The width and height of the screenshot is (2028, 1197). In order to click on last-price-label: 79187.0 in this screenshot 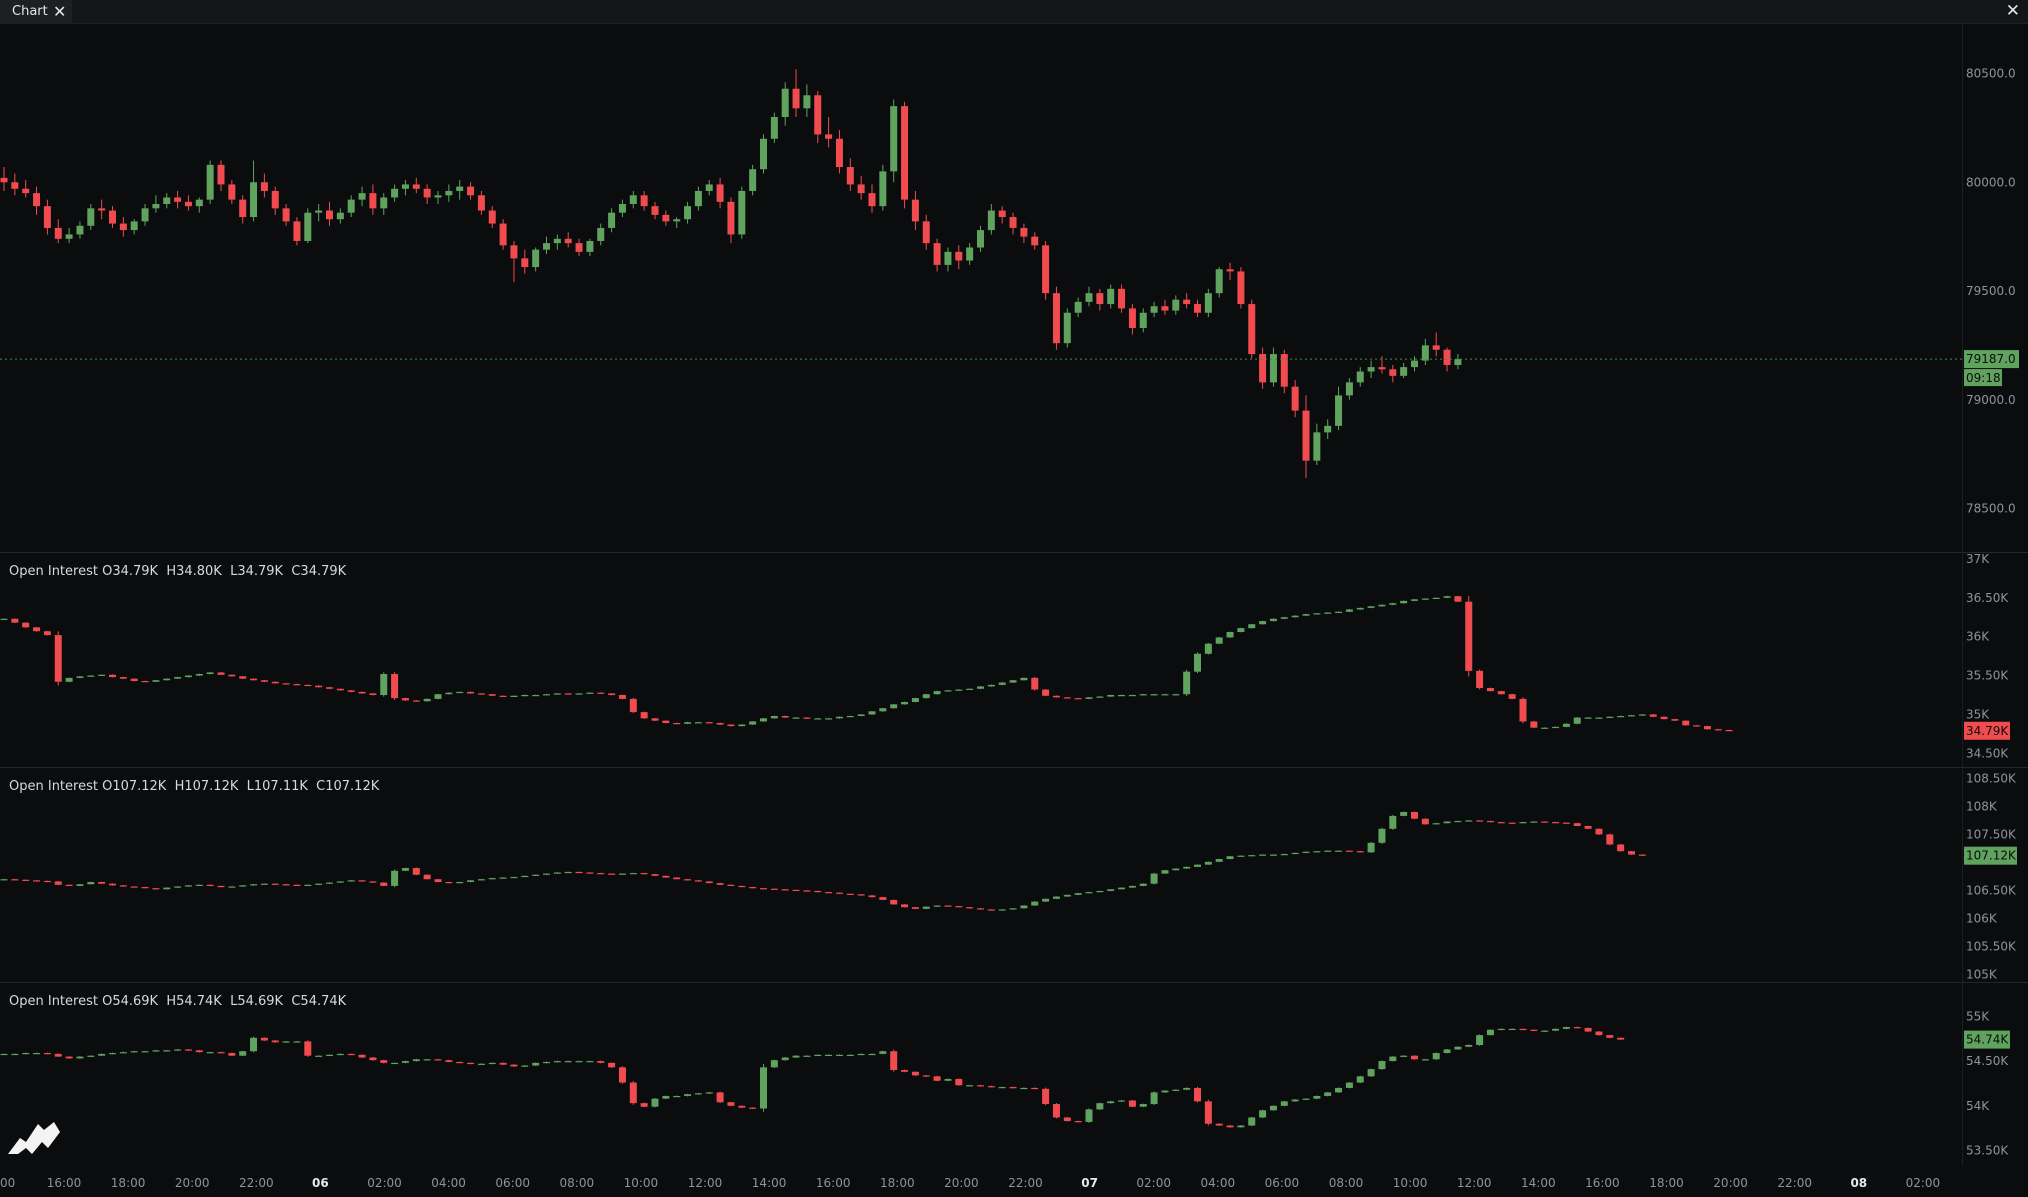, I will do `click(1991, 359)`.